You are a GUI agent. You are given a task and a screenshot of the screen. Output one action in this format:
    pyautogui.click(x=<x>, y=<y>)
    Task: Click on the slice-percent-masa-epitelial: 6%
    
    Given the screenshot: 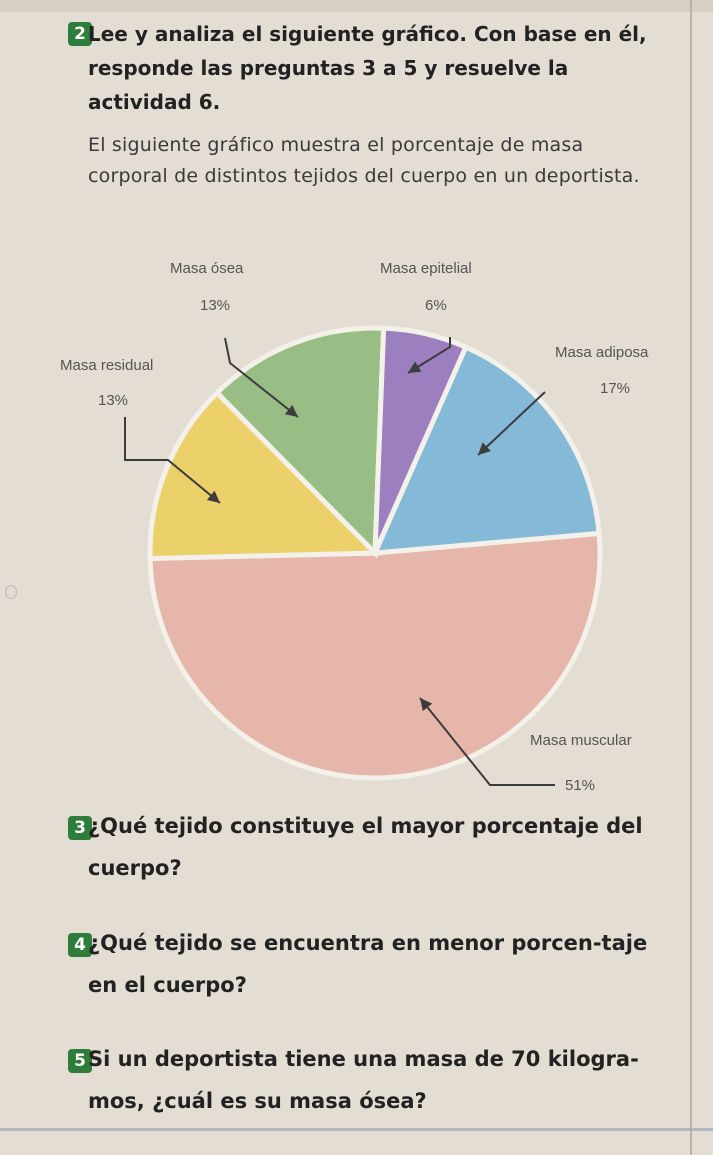 What is the action you would take?
    pyautogui.click(x=436, y=305)
    